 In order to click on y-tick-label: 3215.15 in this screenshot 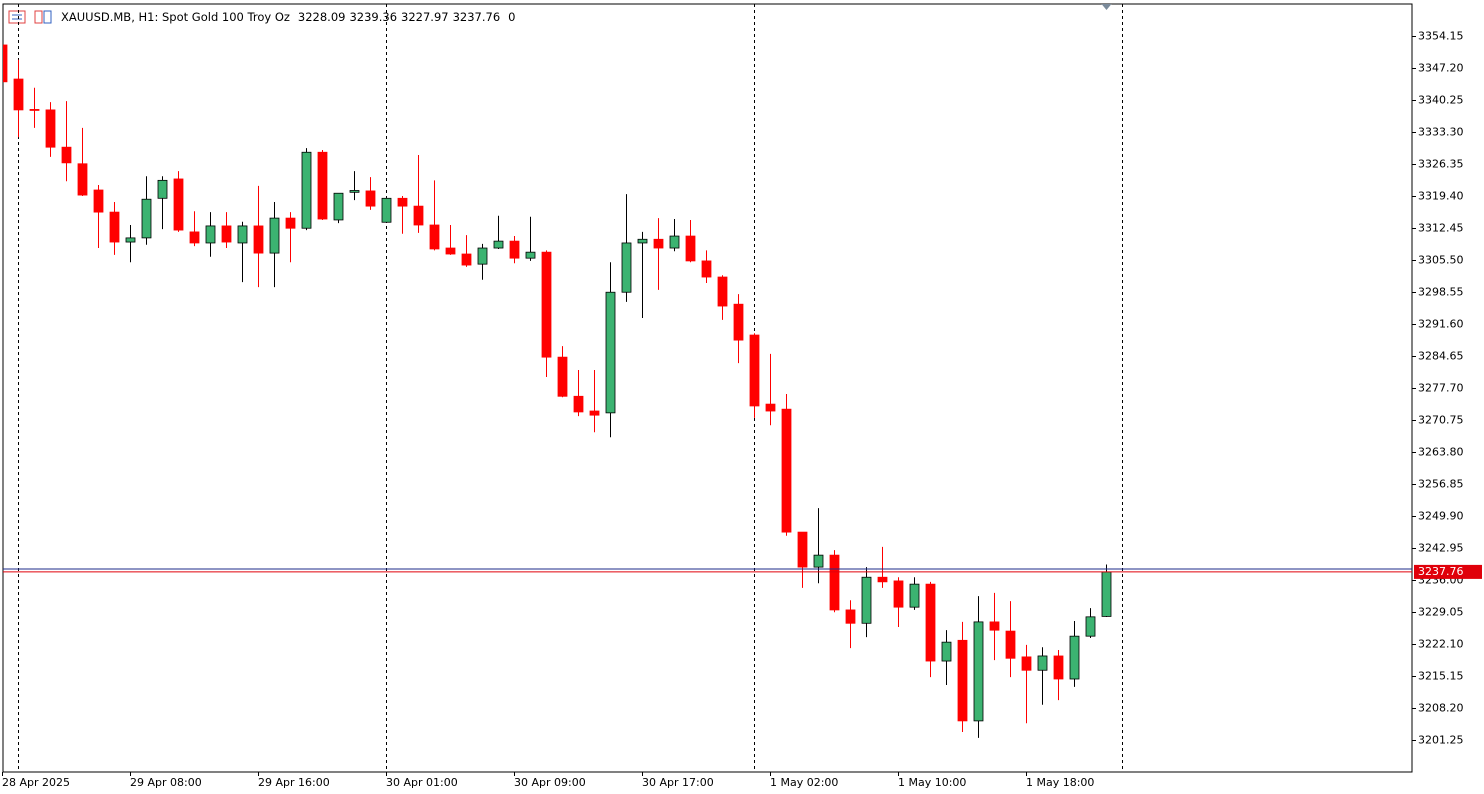, I will do `click(1441, 676)`.